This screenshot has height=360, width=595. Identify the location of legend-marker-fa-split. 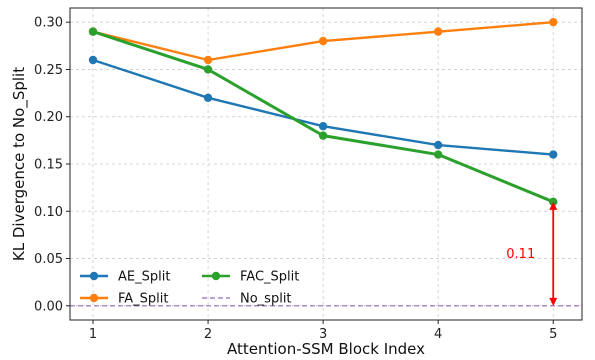
(94, 298).